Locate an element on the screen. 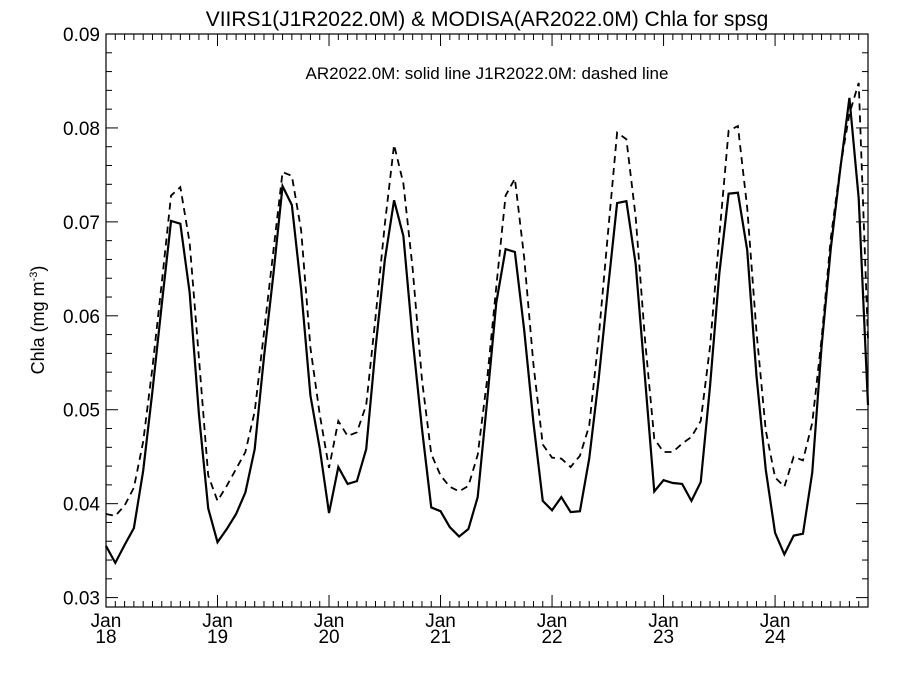 The height and width of the screenshot is (675, 900). y-tick-label: 0.08 is located at coordinates (81, 129).